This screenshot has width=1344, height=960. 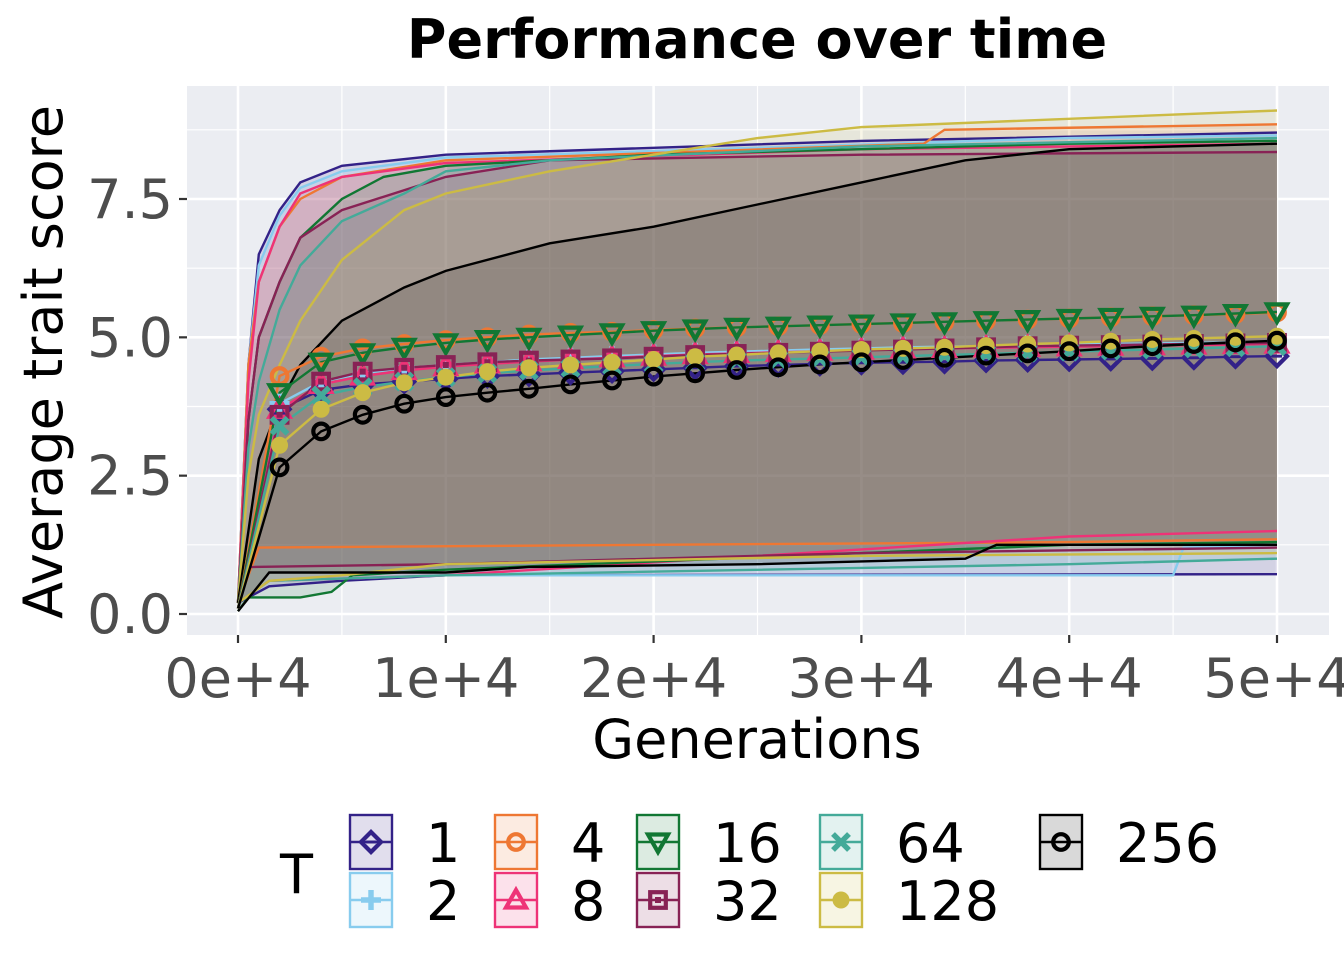 I want to click on legend-label: 64, so click(x=930, y=843).